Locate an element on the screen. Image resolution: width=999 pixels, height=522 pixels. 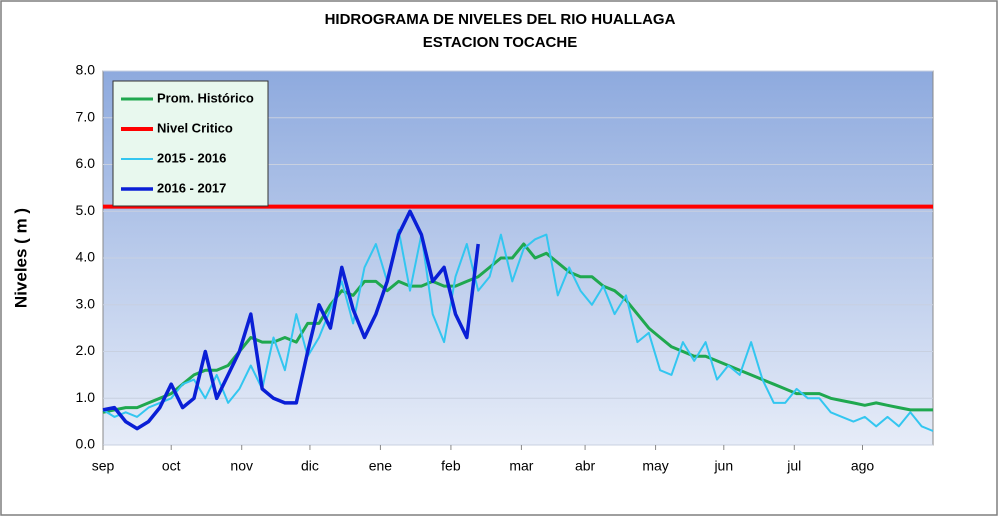
x-tick-label: ago is located at coordinates (863, 466).